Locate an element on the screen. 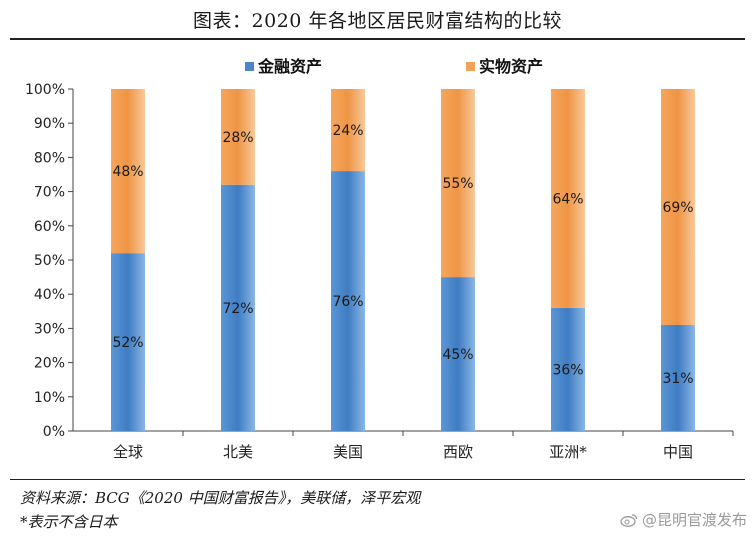 This screenshot has width=755, height=538. source-note: 资料来源：BCG《2020 中国财富报告》，美联储，泽平宏观 is located at coordinates (220, 498).